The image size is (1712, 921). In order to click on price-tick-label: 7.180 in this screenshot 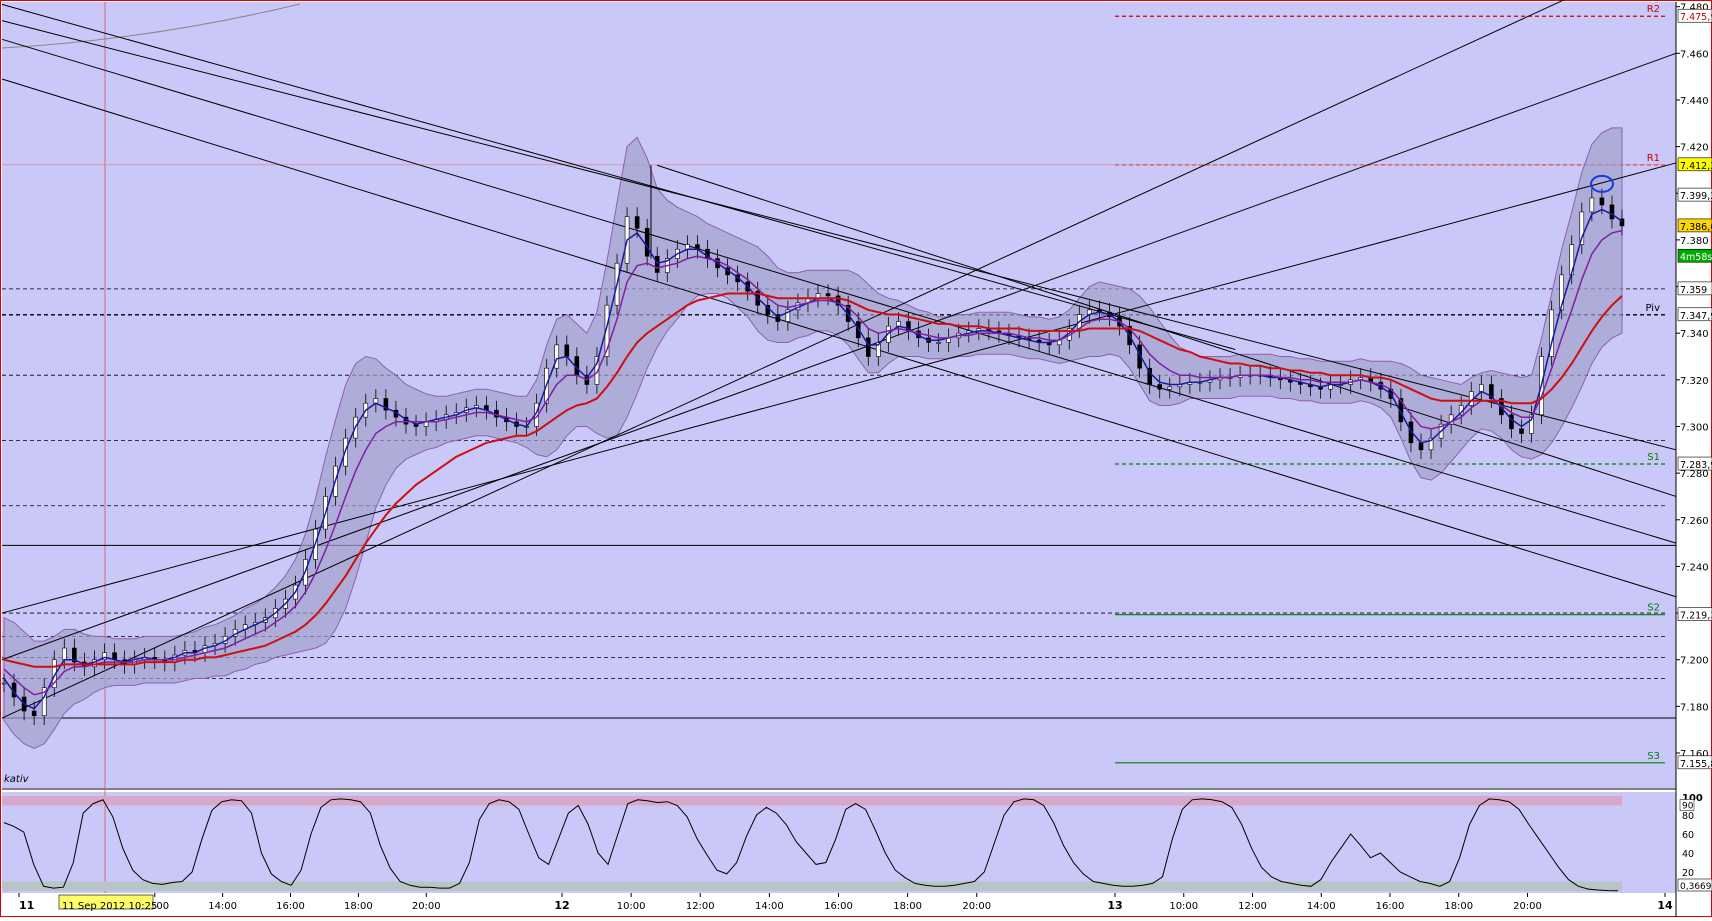, I will do `click(1694, 707)`.